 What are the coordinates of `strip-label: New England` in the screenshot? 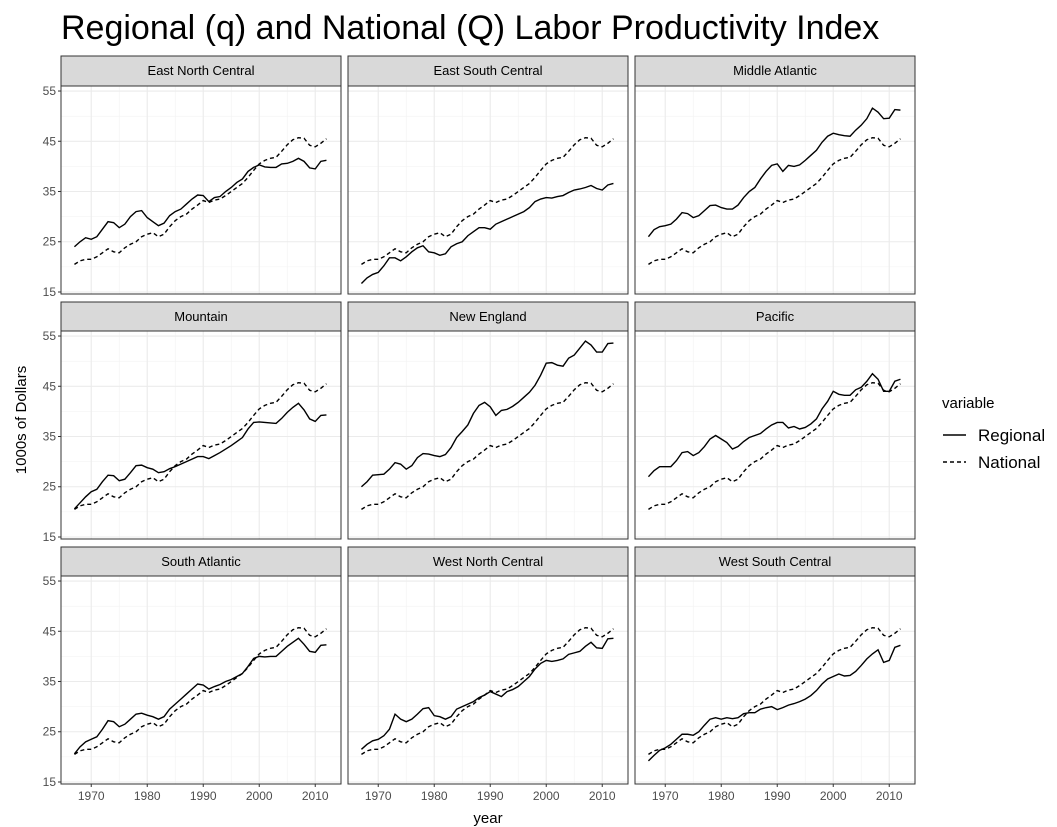 It's located at (487, 316).